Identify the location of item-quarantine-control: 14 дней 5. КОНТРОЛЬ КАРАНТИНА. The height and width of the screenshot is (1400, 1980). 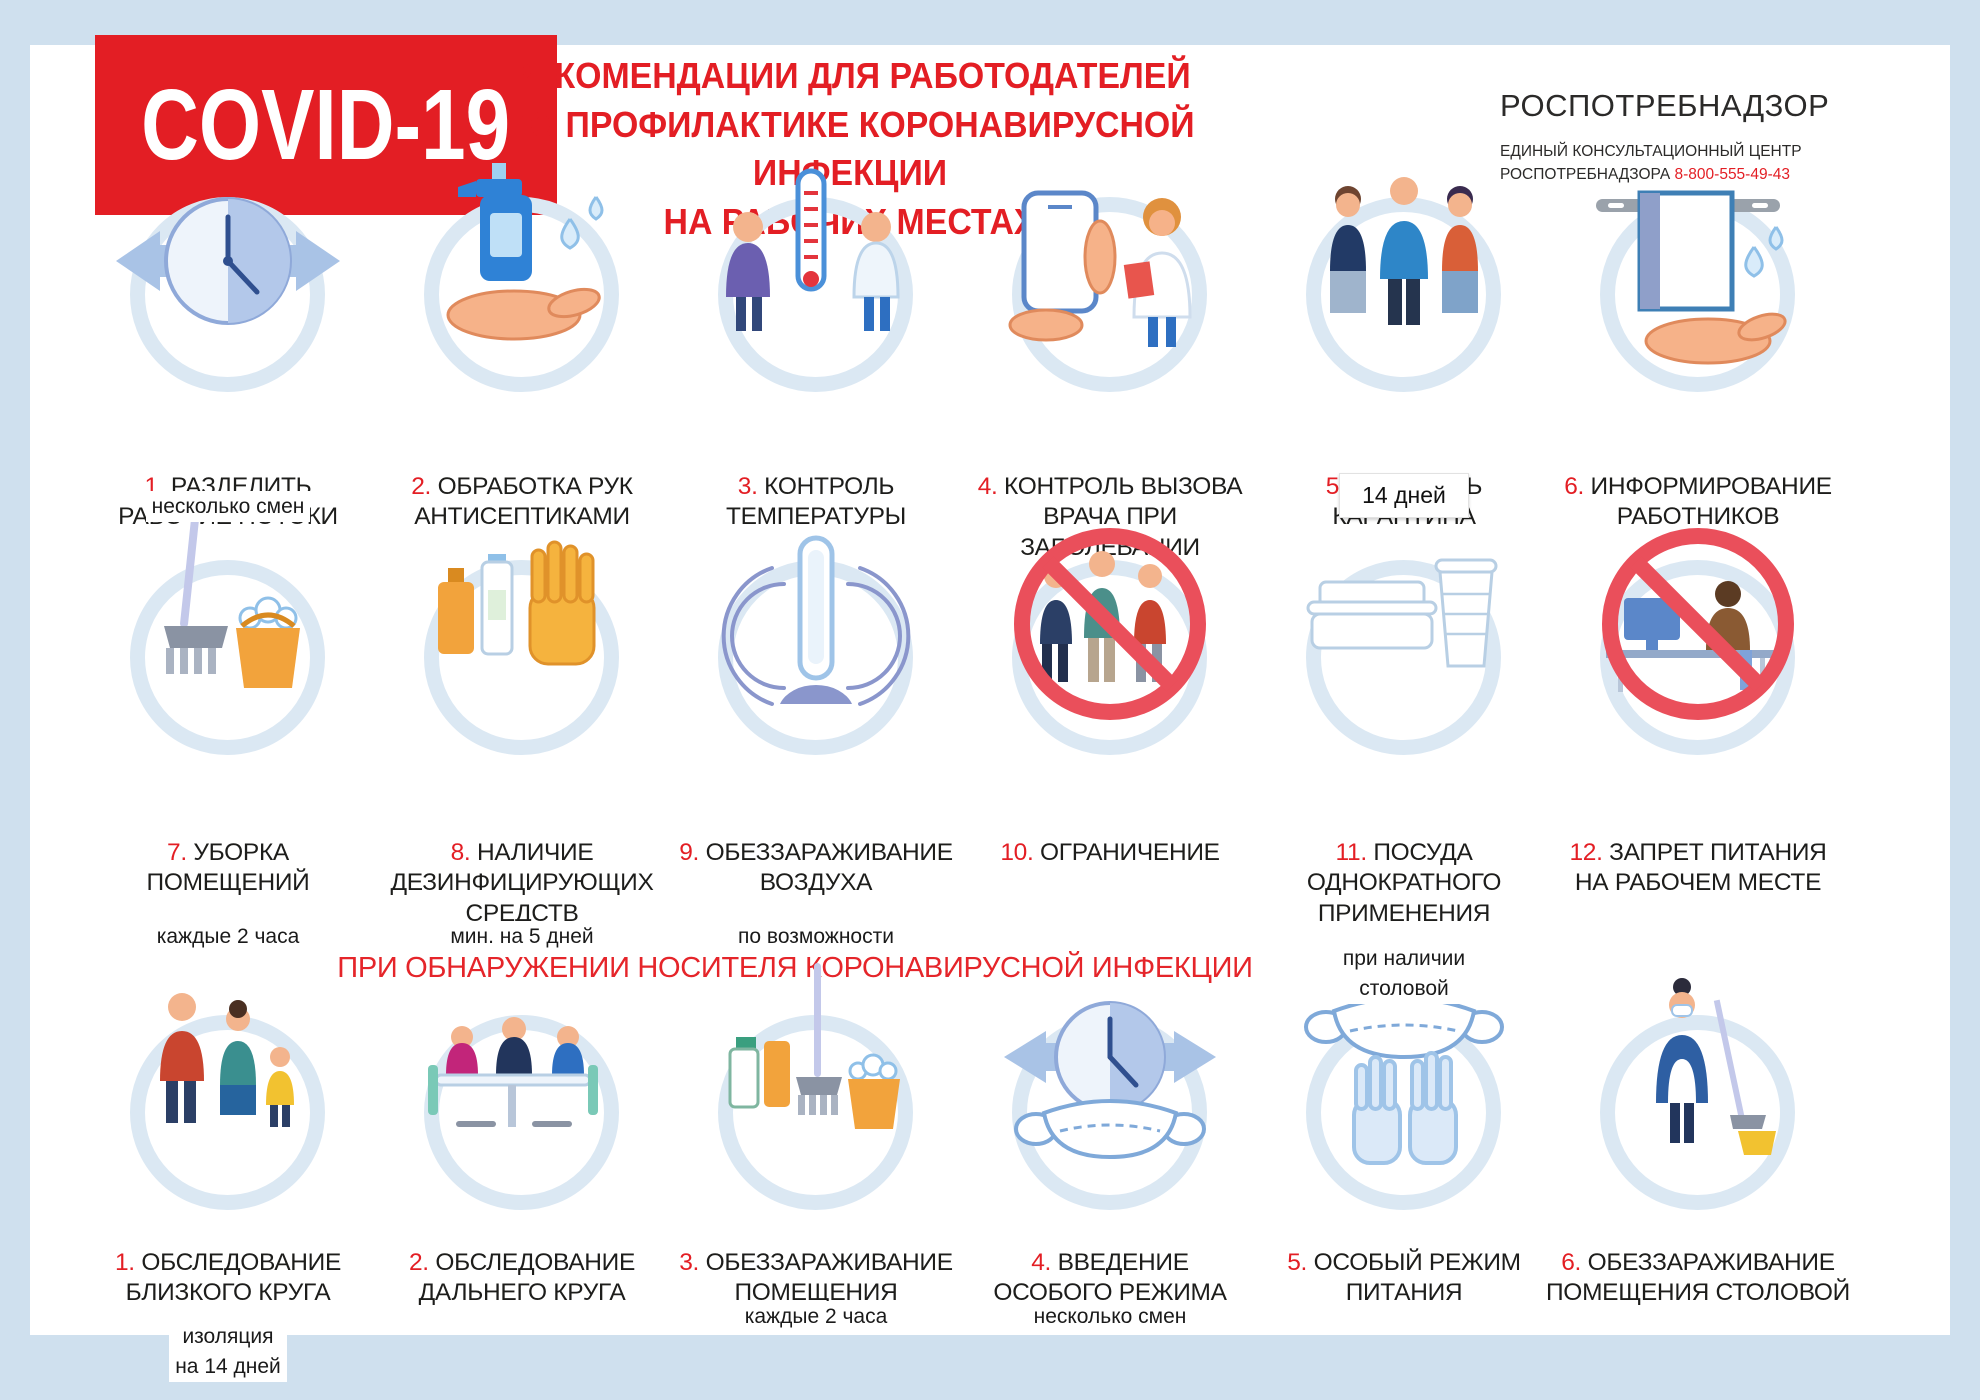
(1404, 369).